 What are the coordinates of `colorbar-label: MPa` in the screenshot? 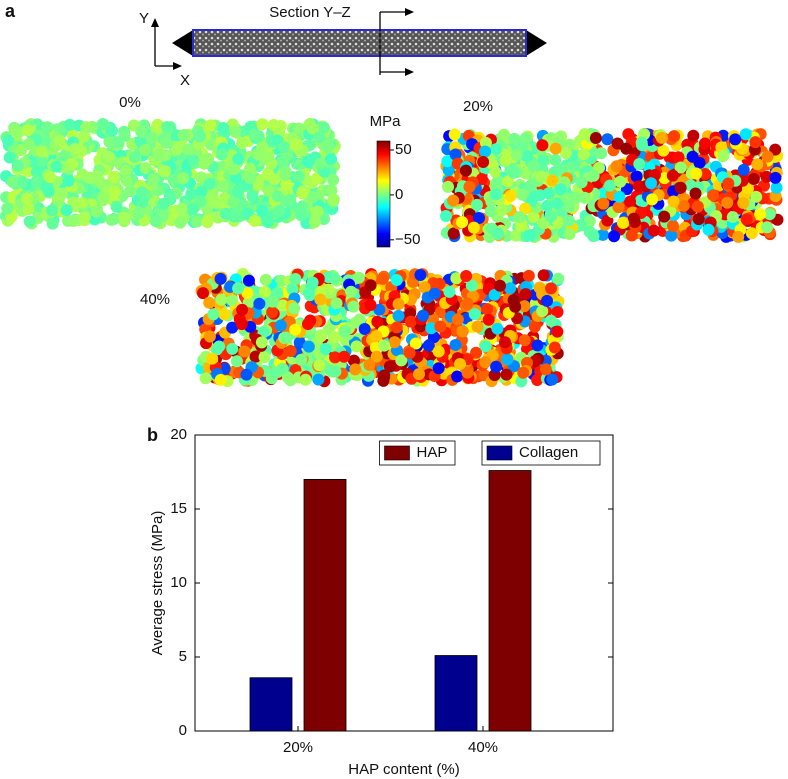 It's located at (386, 121).